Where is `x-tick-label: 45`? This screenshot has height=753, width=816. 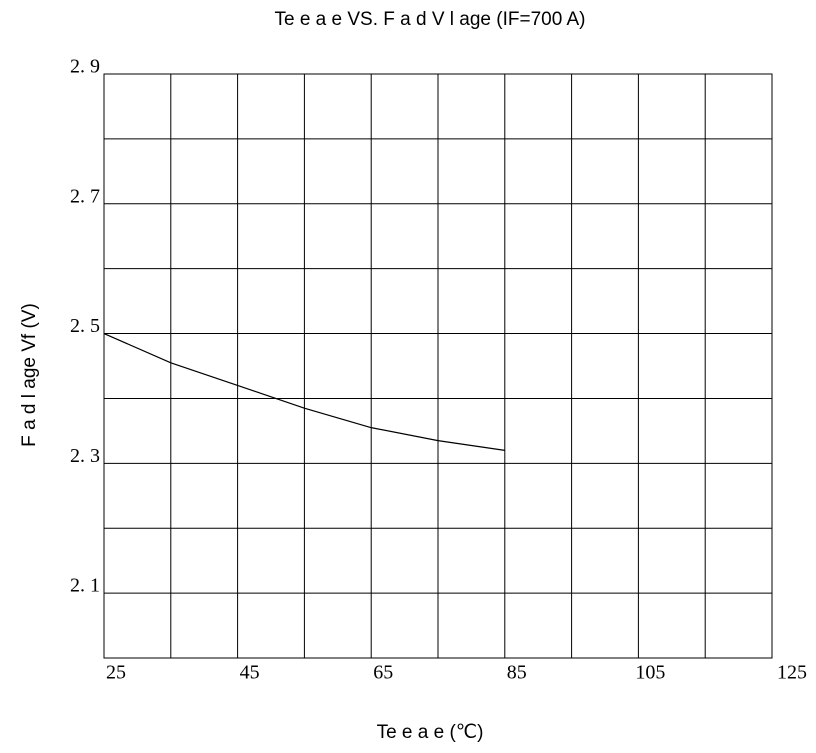 x-tick-label: 45 is located at coordinates (250, 673).